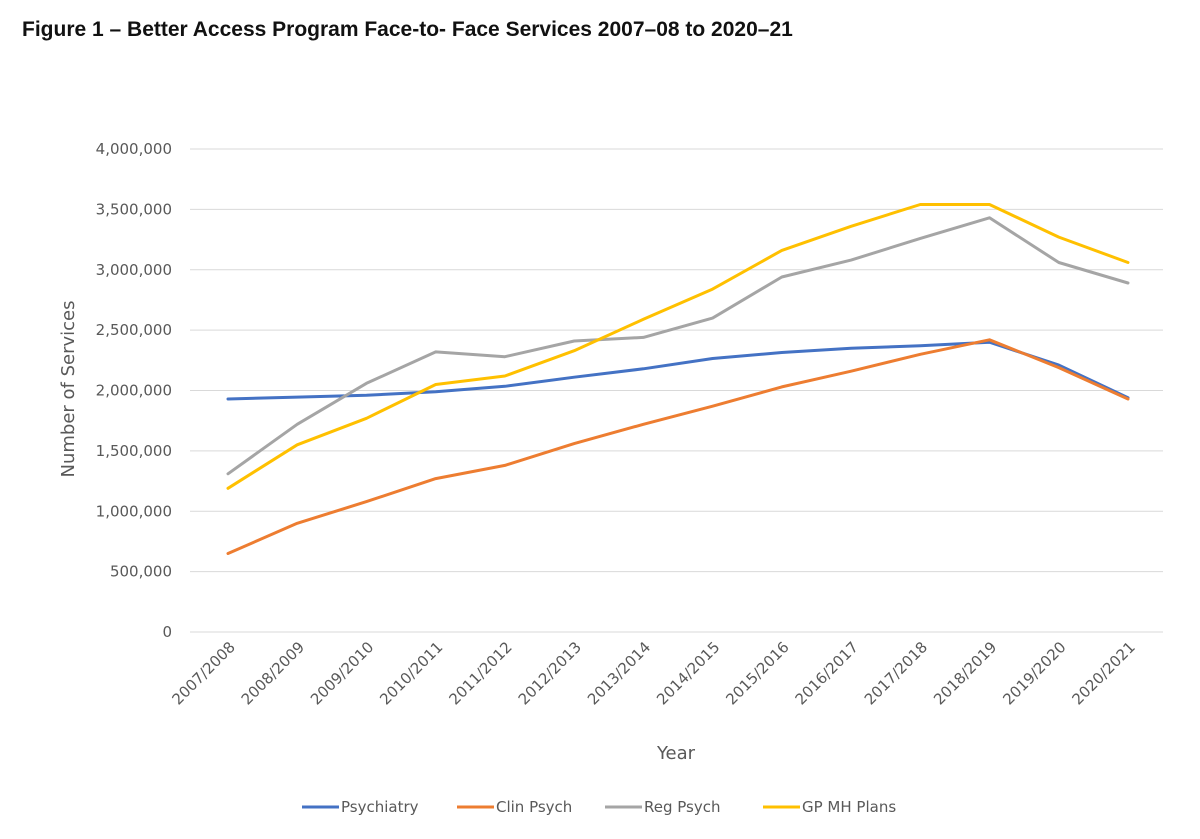 The image size is (1200, 839). I want to click on y-tick-label: 4,000,000, so click(134, 149).